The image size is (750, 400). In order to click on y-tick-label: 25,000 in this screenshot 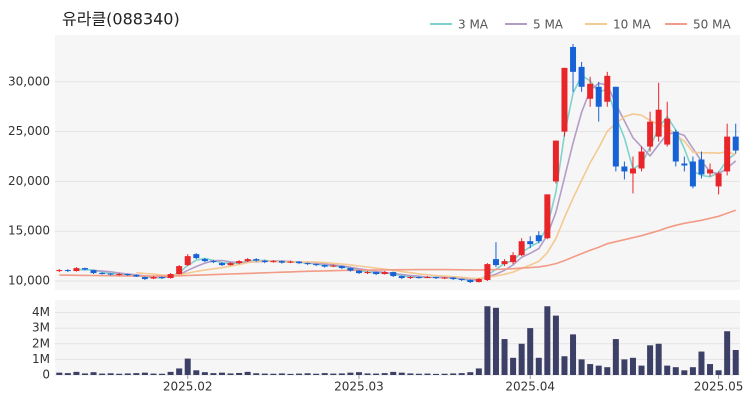, I will do `click(29, 131)`.